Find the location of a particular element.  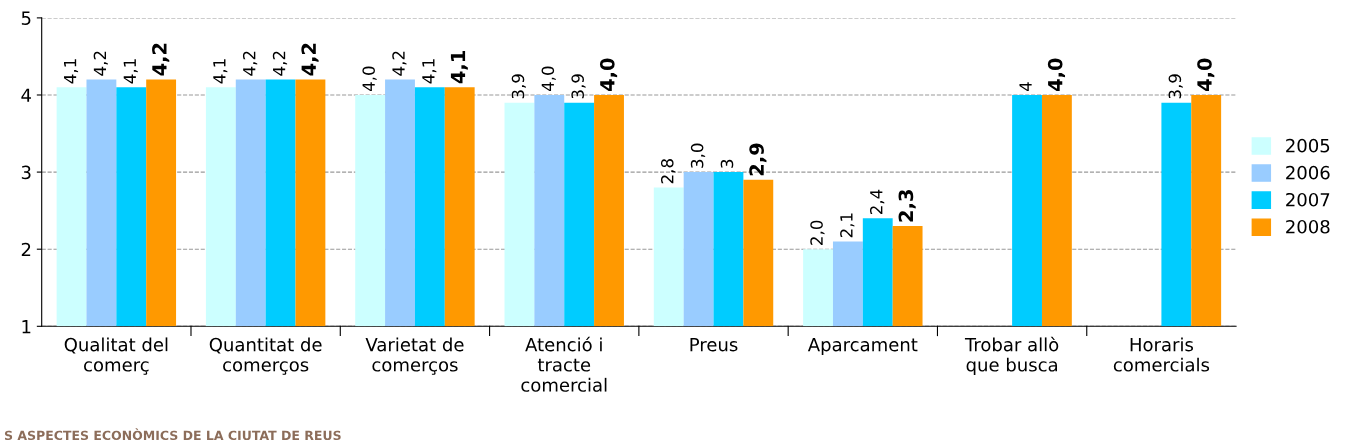

legend-label: 2008 is located at coordinates (1308, 226).